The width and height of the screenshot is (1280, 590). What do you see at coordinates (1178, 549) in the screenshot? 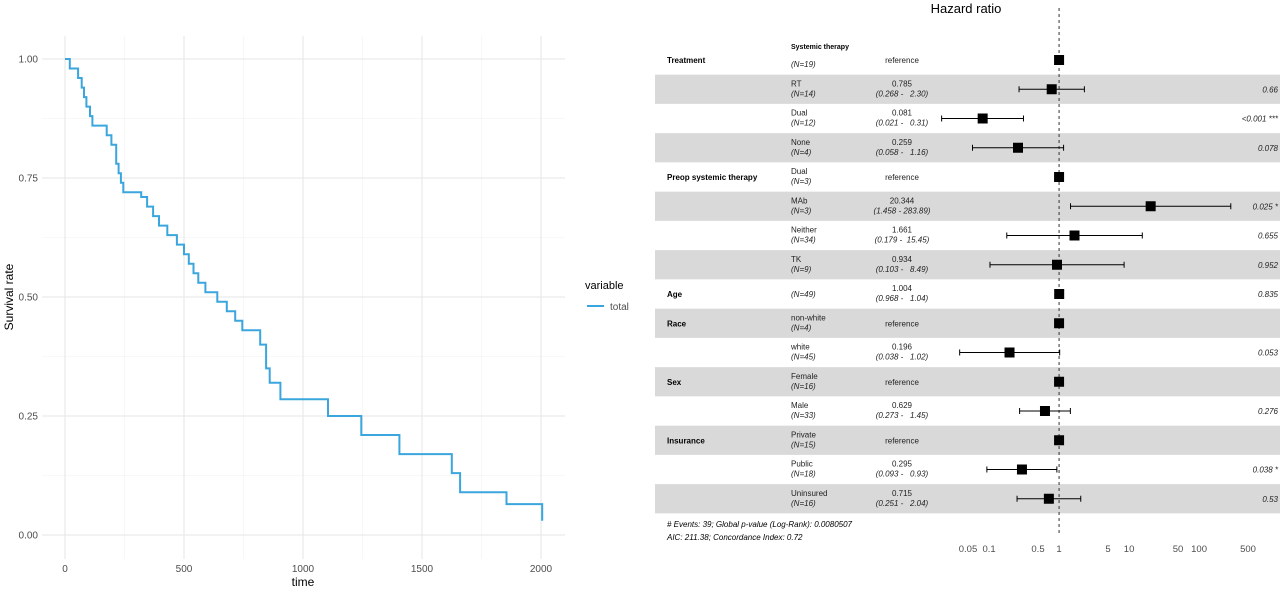
I see `forest-x-tick-label: 50` at bounding box center [1178, 549].